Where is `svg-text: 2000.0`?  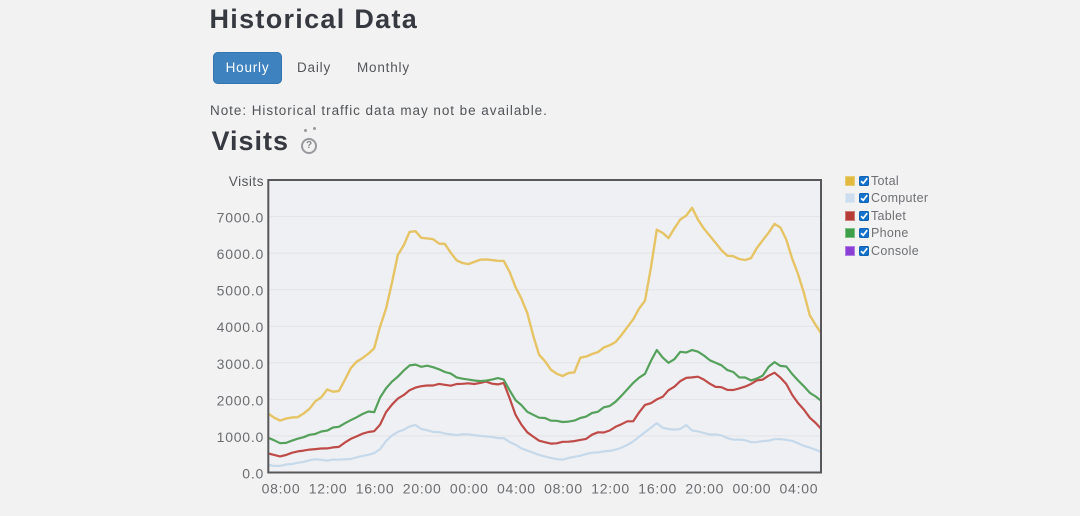
svg-text: 2000.0 is located at coordinates (240, 400).